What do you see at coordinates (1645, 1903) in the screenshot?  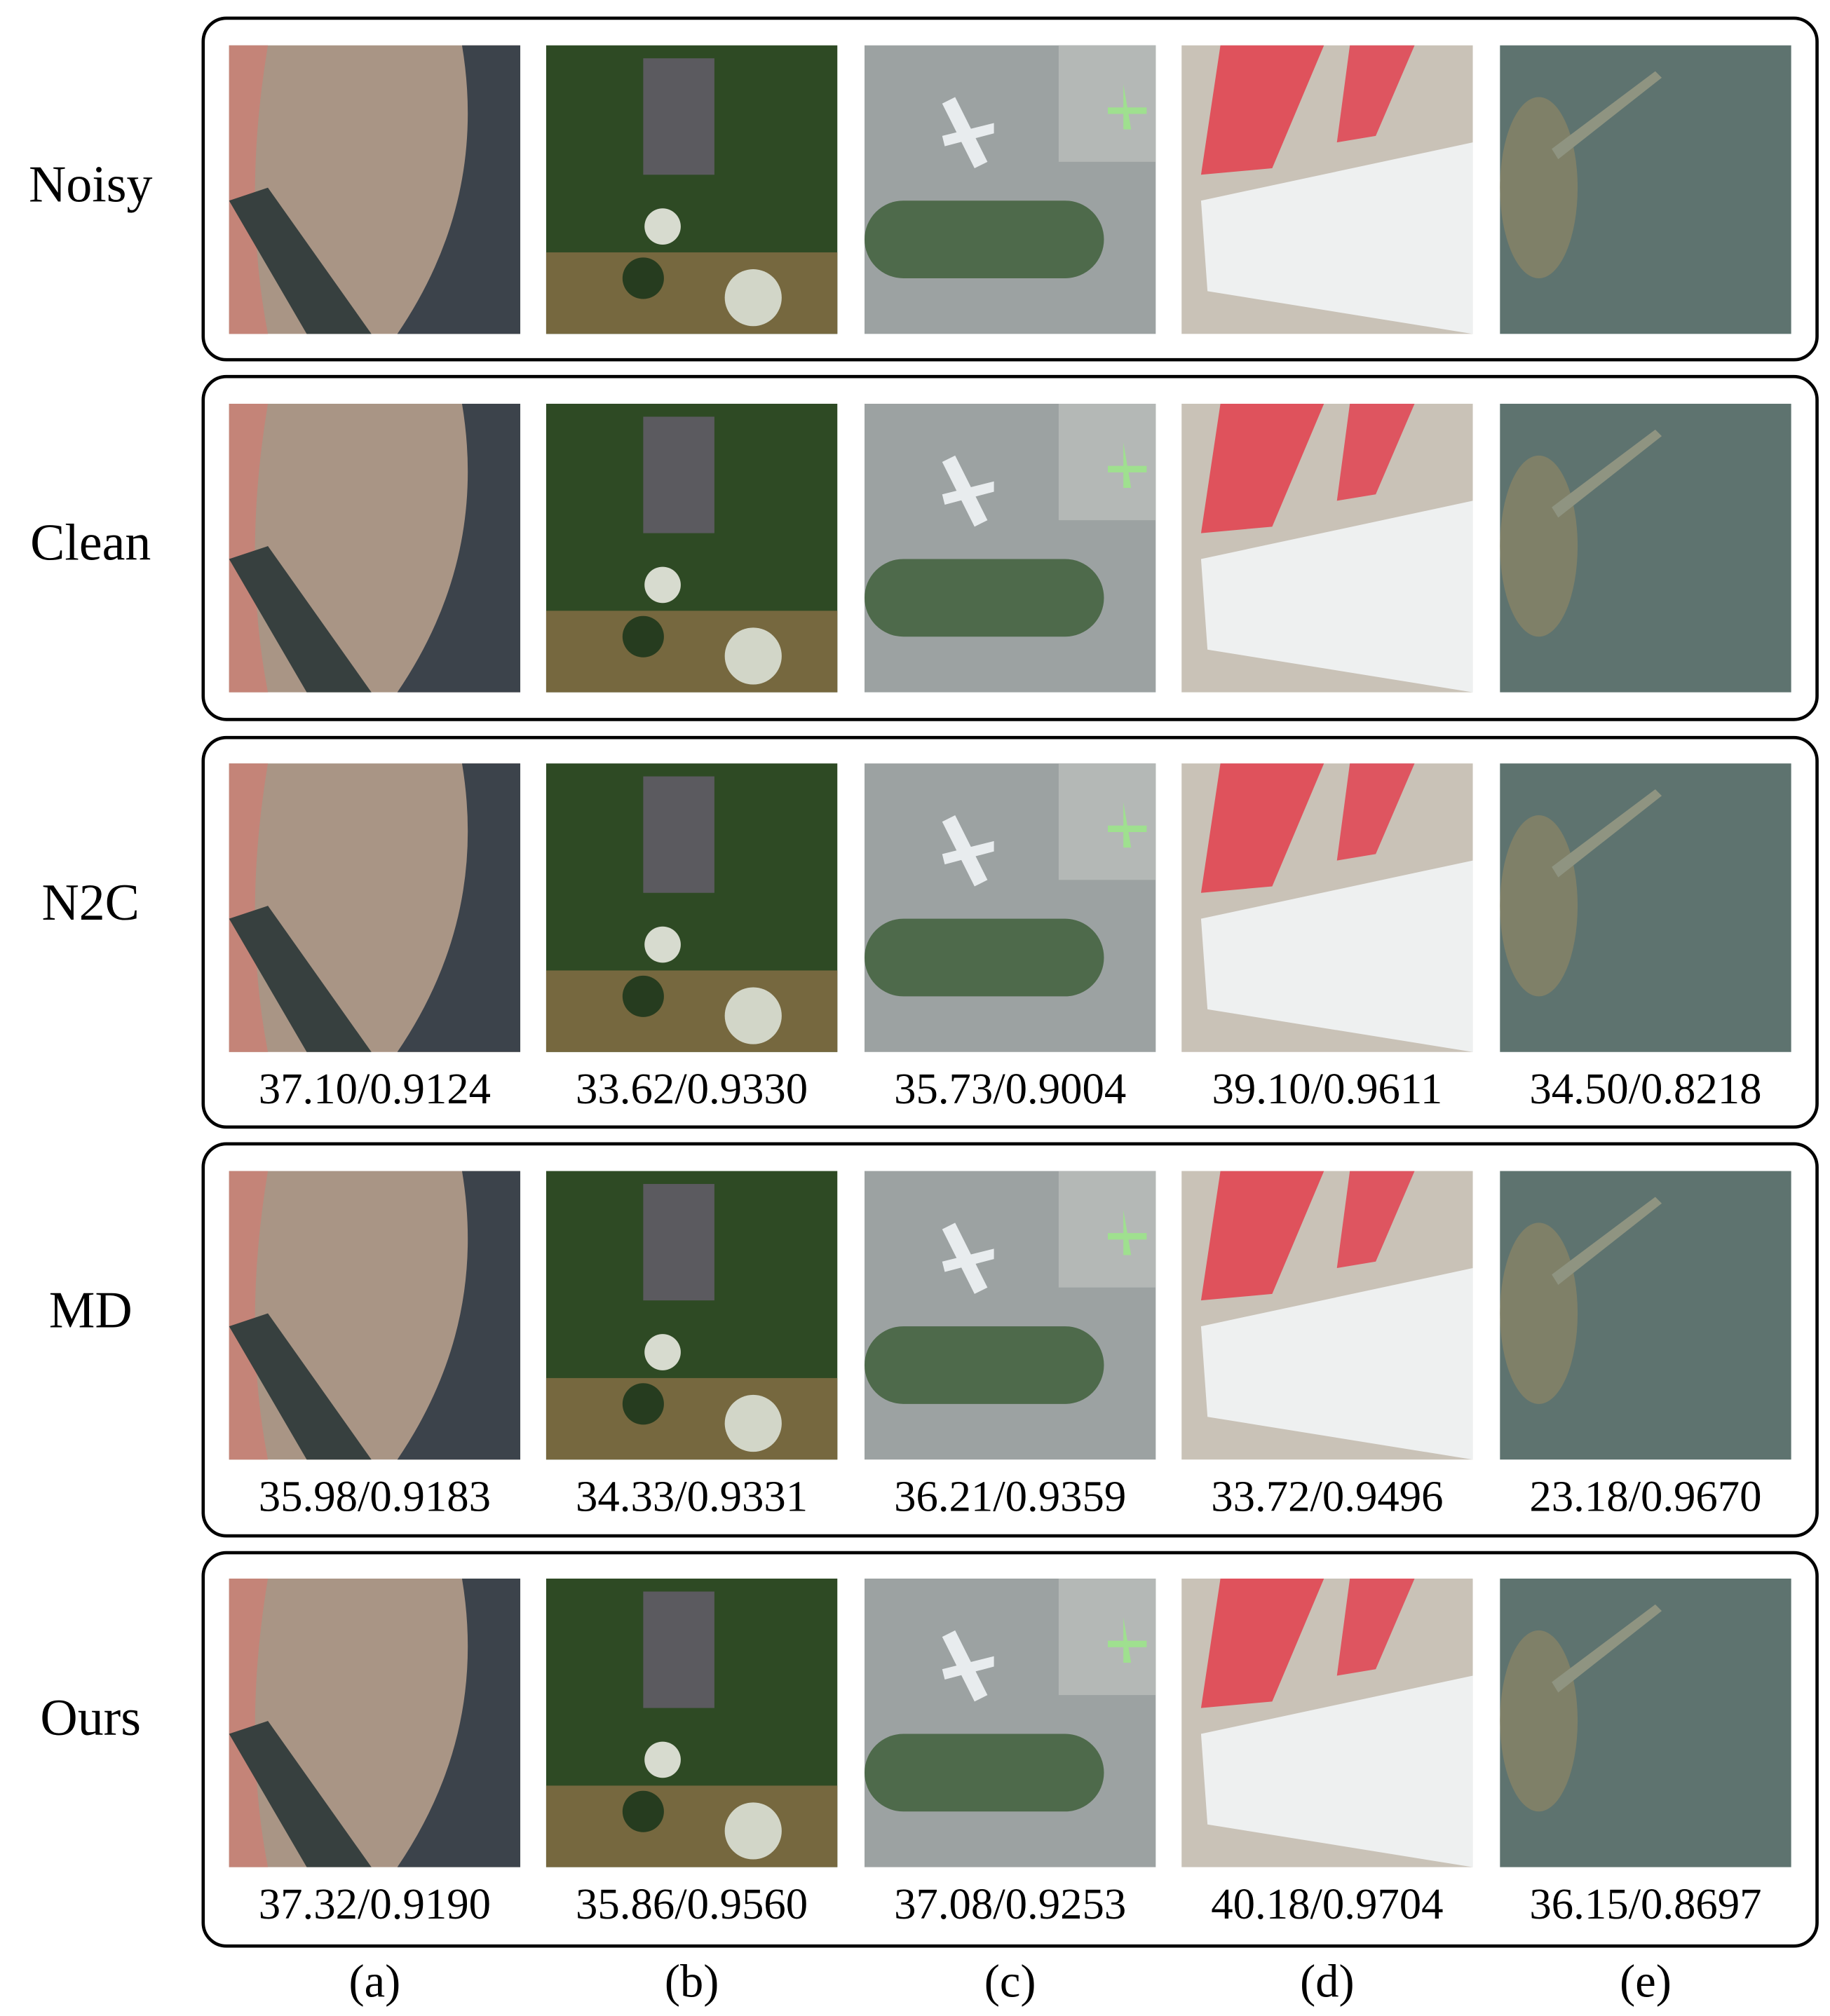 I see `metric-label: 36.15/0.8697` at bounding box center [1645, 1903].